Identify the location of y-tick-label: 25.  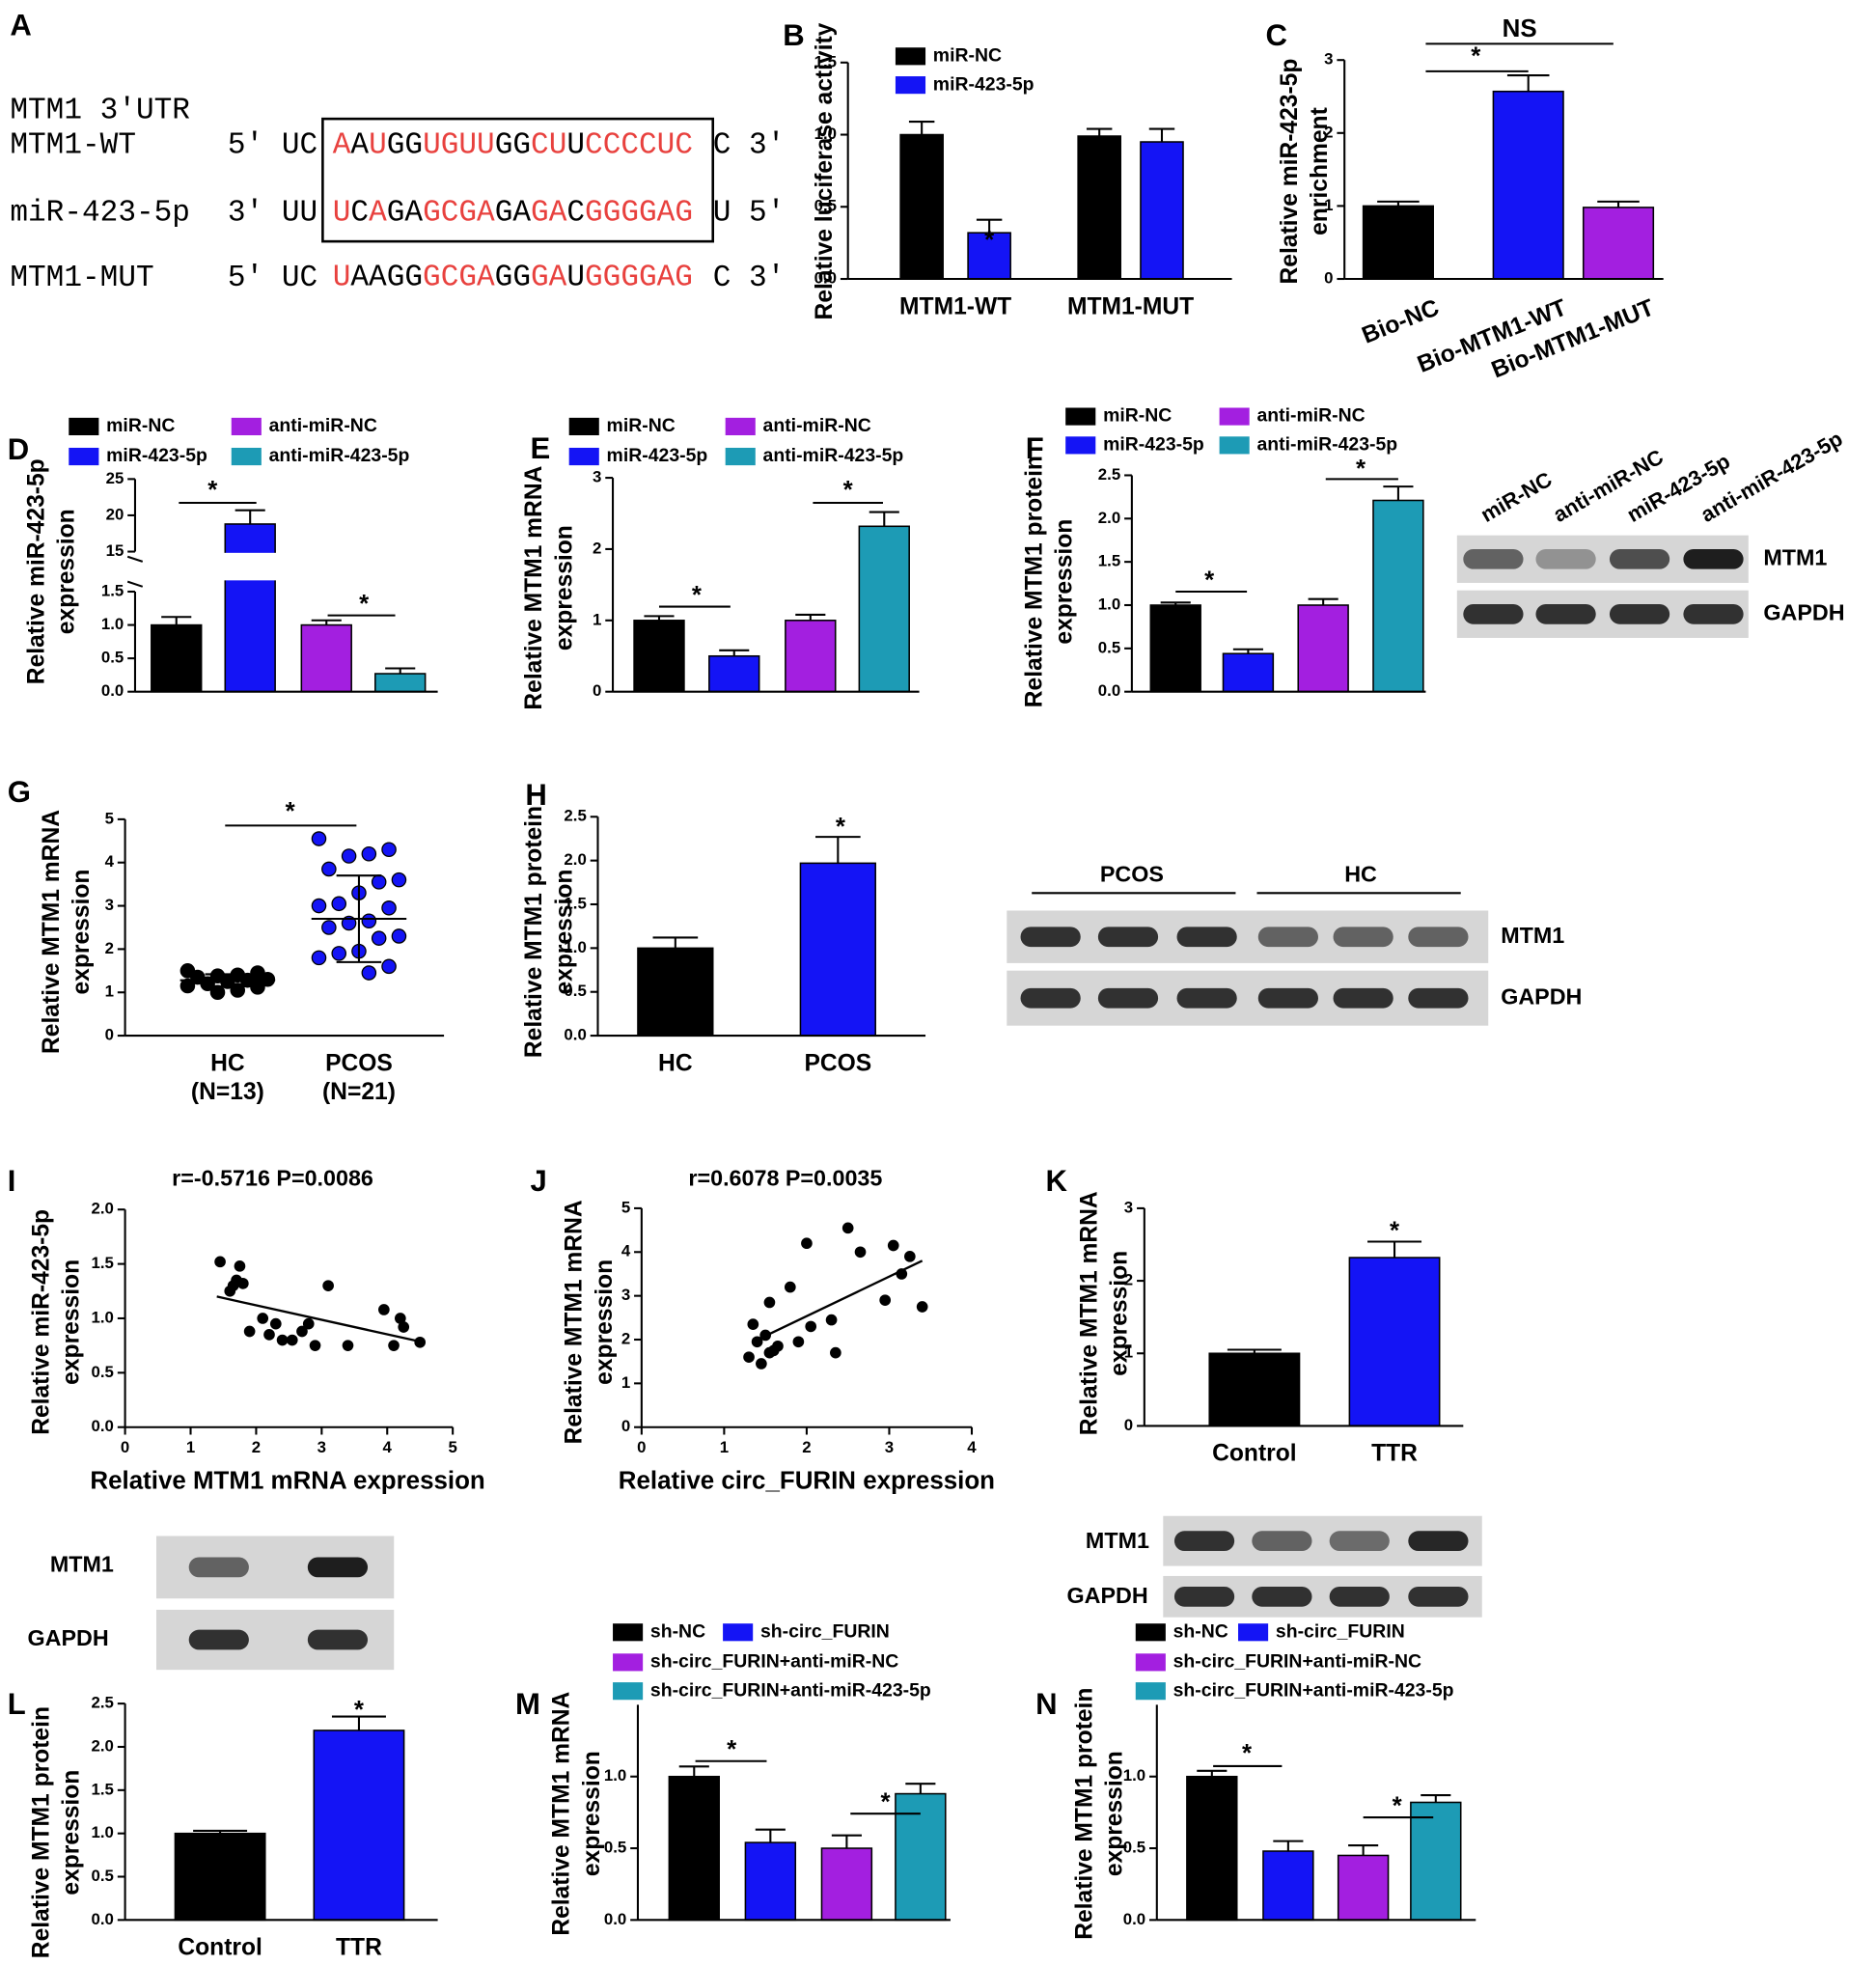
(115, 478).